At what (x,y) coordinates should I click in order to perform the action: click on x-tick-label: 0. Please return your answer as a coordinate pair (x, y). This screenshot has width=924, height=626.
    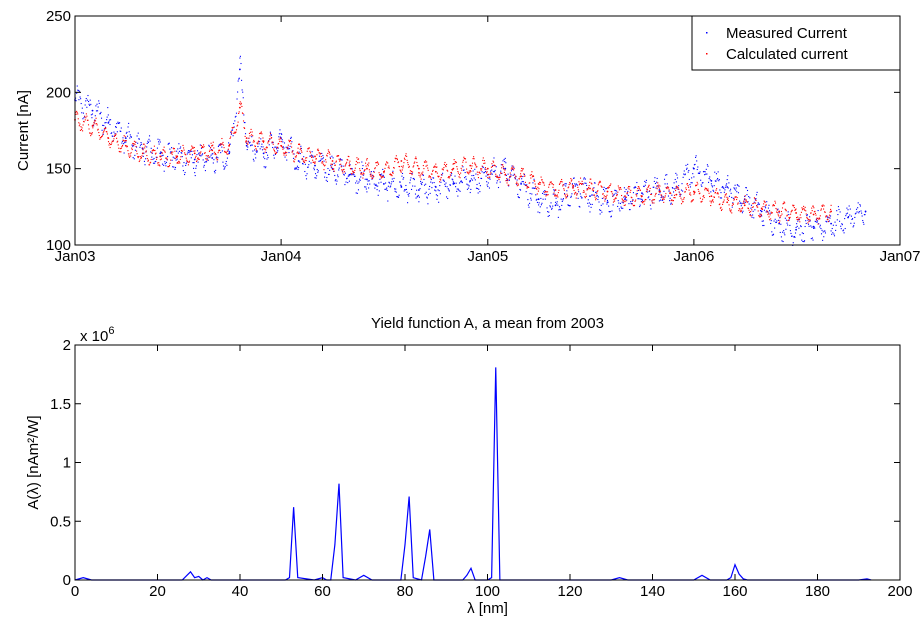
    Looking at the image, I should click on (75, 591).